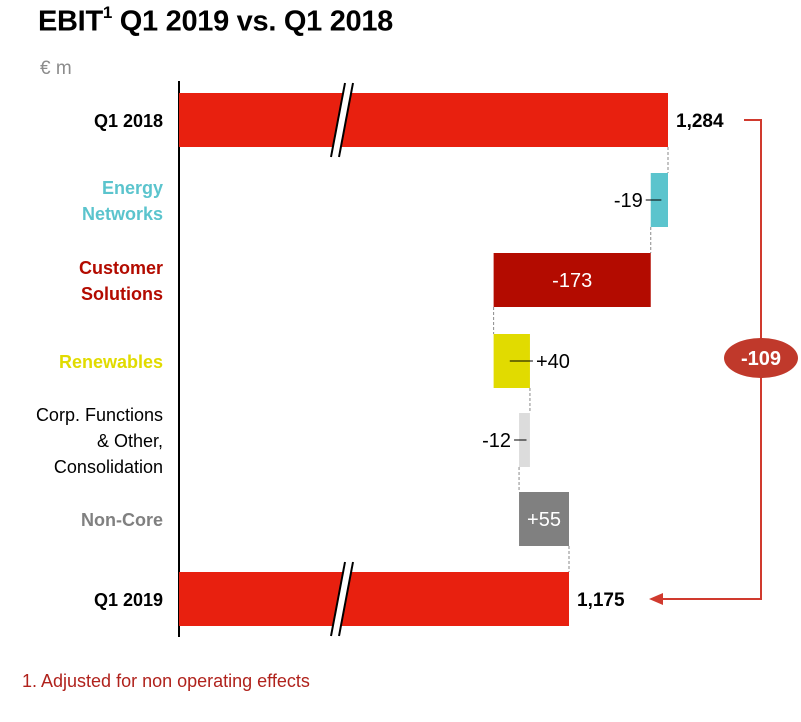 This screenshot has width=801, height=722. Describe the element at coordinates (656, 599) in the screenshot. I see `total-change-arrowhead` at that location.